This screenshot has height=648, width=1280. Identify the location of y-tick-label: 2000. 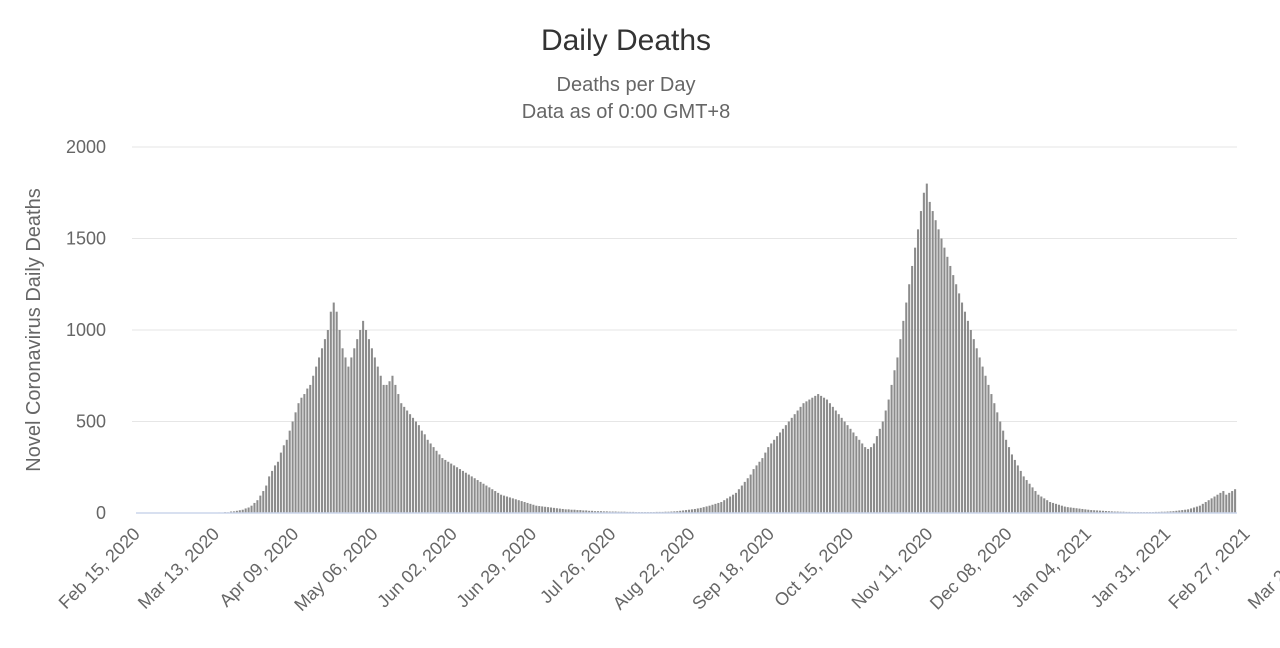
(86, 147).